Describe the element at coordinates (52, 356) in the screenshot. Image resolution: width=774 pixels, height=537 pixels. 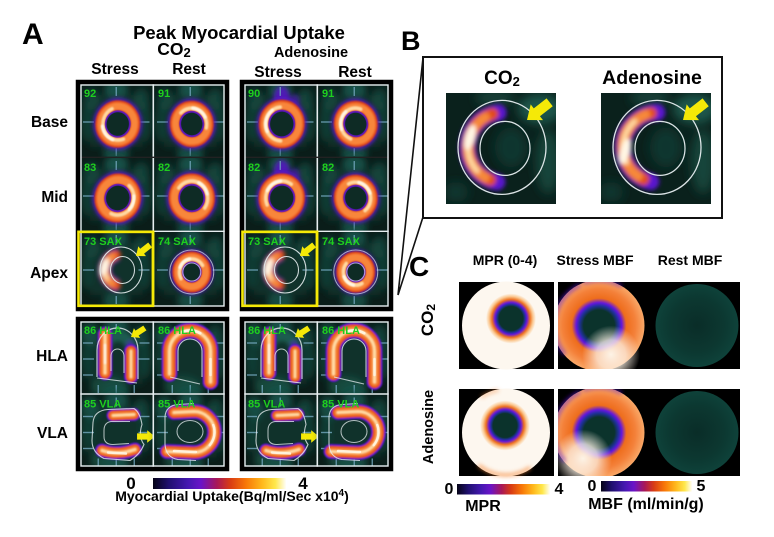
I see `svg-text: HLA` at that location.